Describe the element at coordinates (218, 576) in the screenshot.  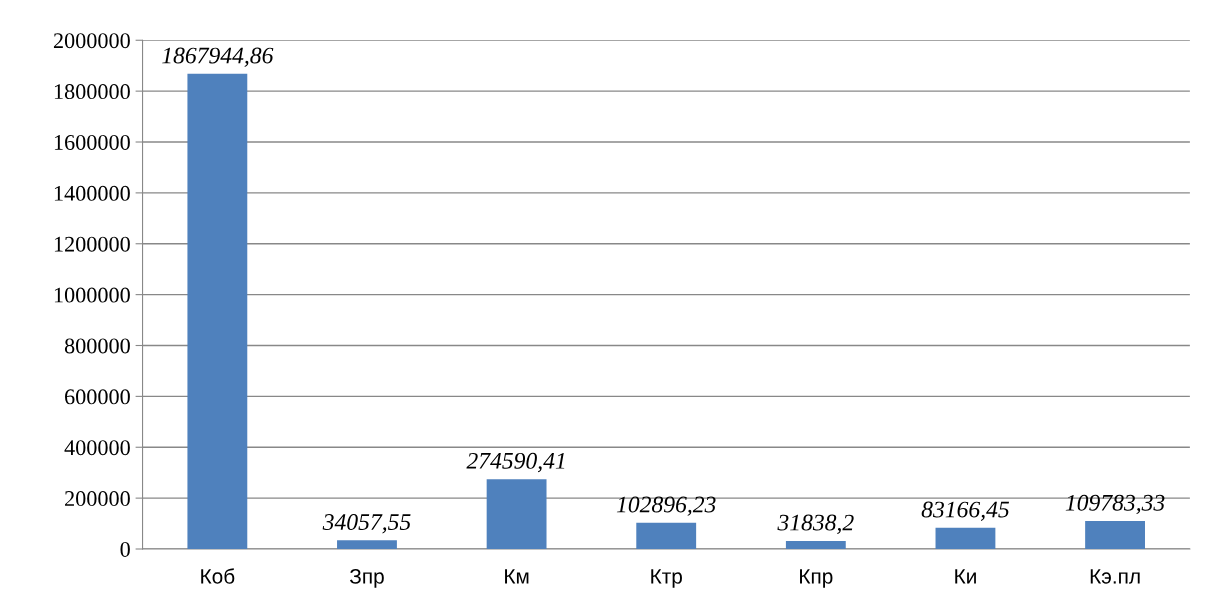
I see `x-tick-label: Коб` at that location.